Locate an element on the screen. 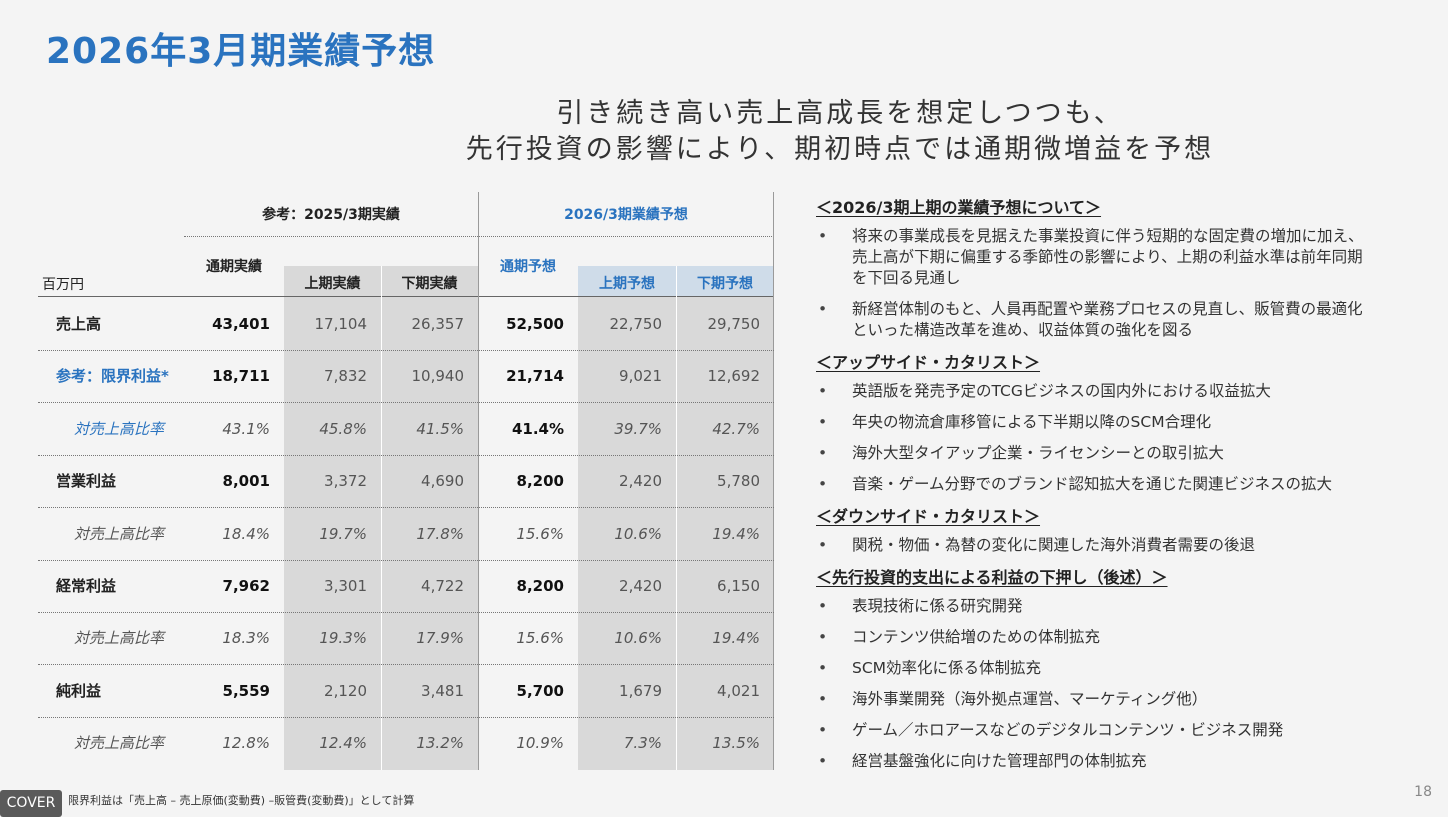 The width and height of the screenshot is (1448, 817). section-heading: ＜ダウンサイド・カタリスト＞ is located at coordinates (928, 516).